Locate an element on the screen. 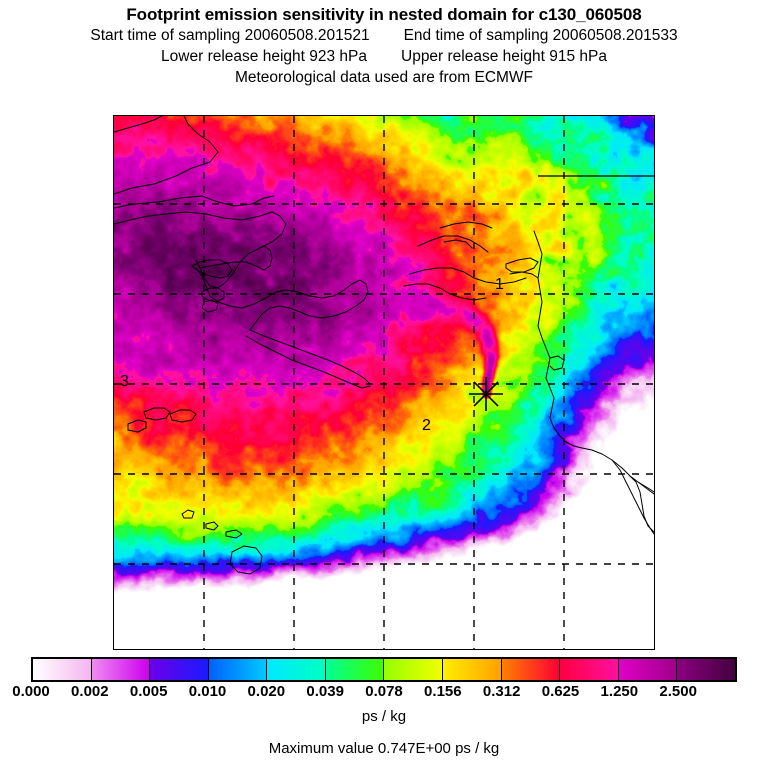  trajectory-marker-3: 3 is located at coordinates (124, 381).